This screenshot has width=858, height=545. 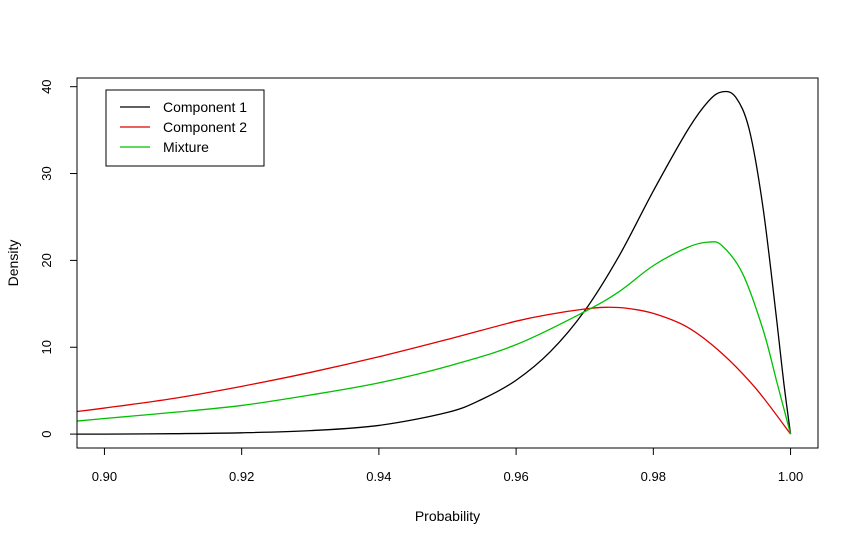 What do you see at coordinates (447, 516) in the screenshot?
I see `x-axis-label: Probability` at bounding box center [447, 516].